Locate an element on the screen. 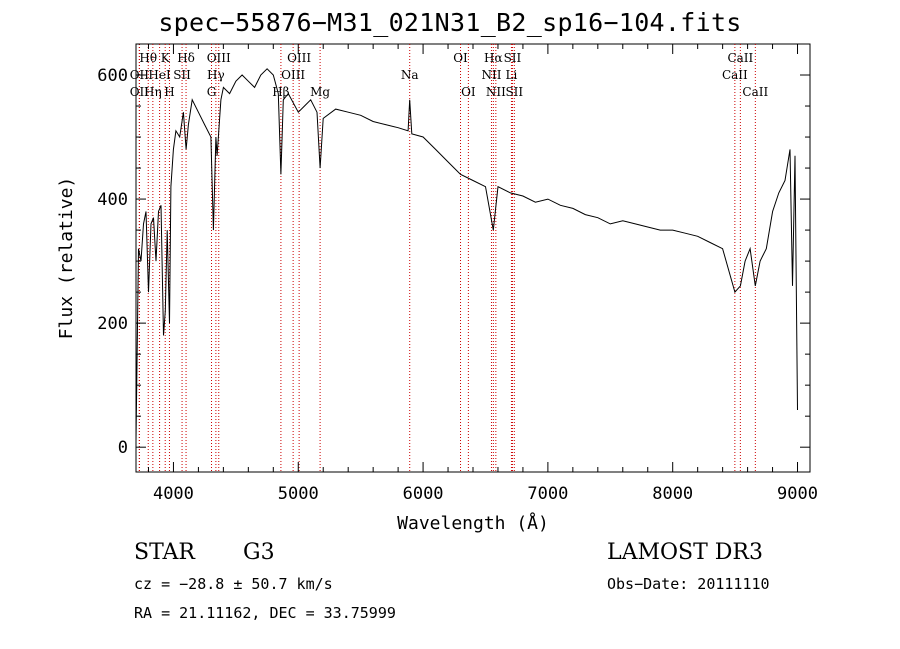 The image size is (900, 649). line-marker-label: OII is located at coordinates (140, 92).